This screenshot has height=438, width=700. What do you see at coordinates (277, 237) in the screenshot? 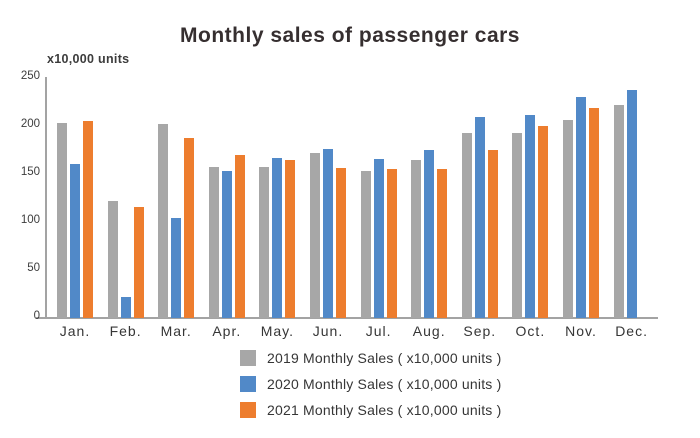
I see `bar-may-2020` at bounding box center [277, 237].